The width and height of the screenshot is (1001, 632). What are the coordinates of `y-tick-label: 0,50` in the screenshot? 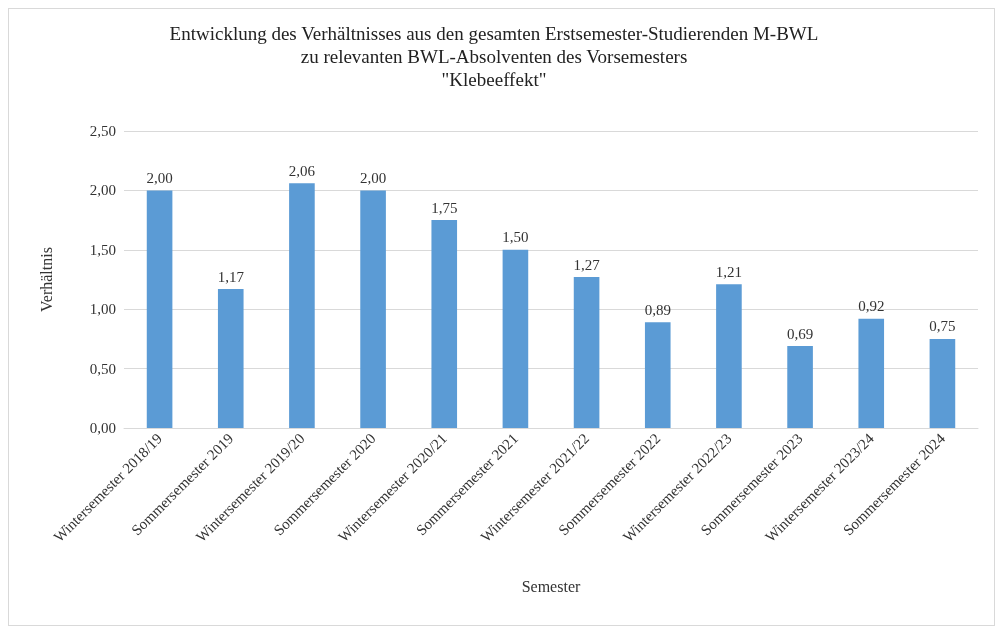 It's located at (102, 368).